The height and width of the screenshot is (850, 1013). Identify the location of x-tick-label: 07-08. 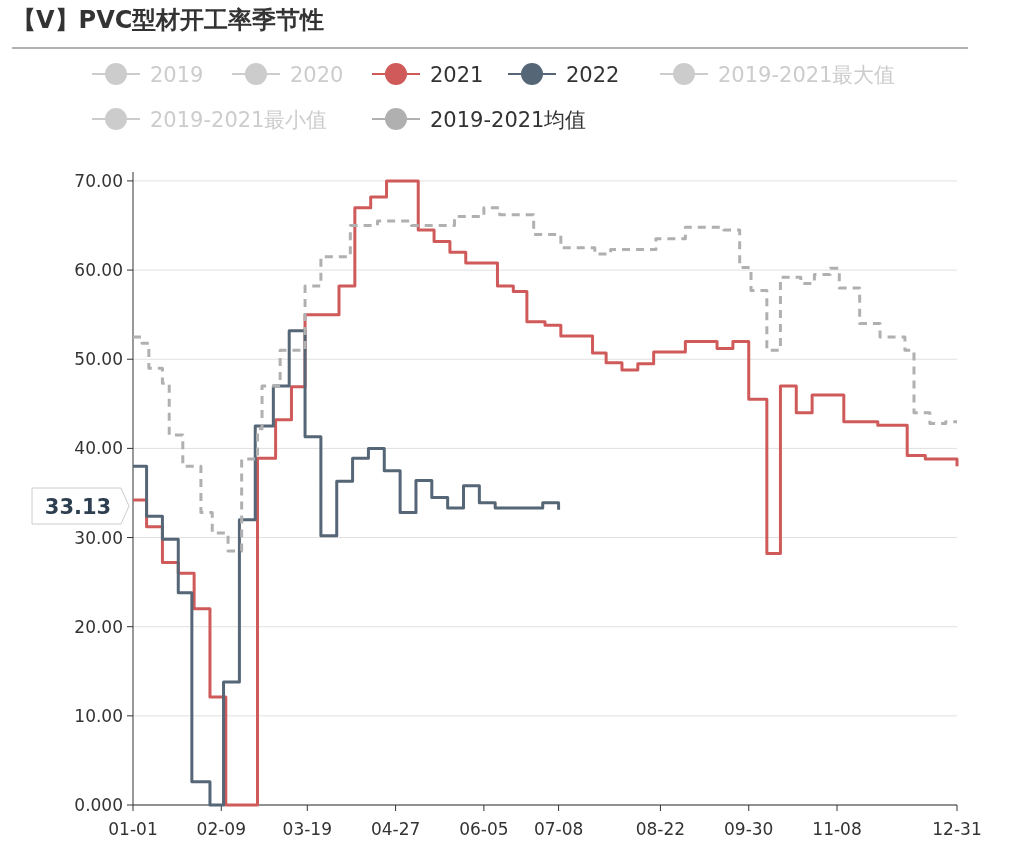
(558, 829).